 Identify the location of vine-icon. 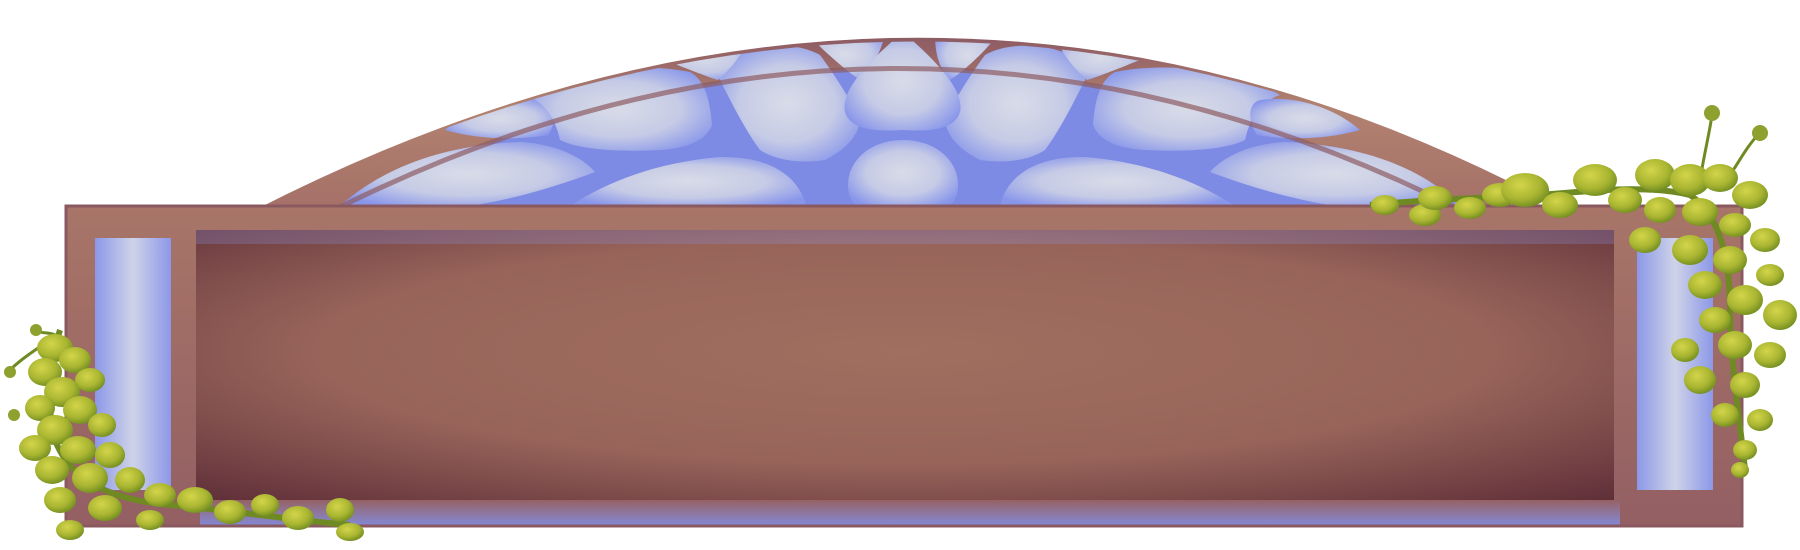
(184, 432).